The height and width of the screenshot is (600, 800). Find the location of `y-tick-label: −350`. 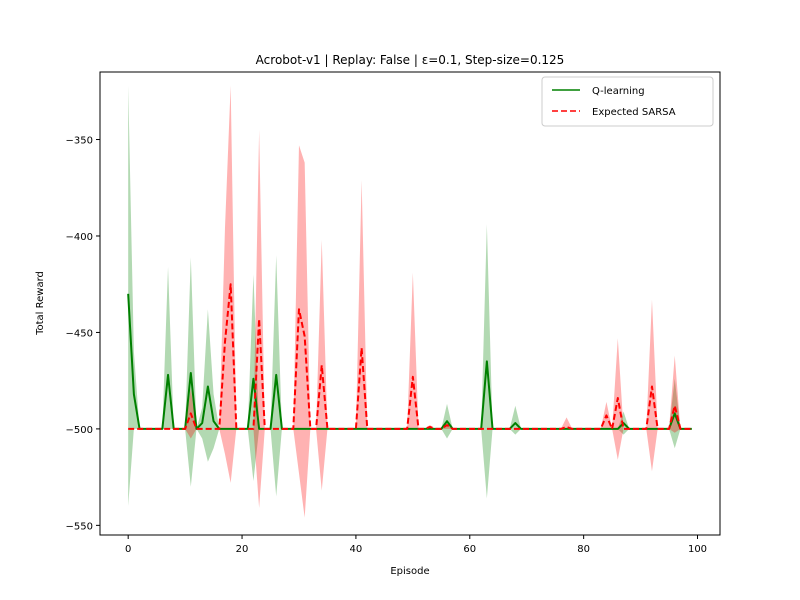

y-tick-label: −350 is located at coordinates (79, 141).